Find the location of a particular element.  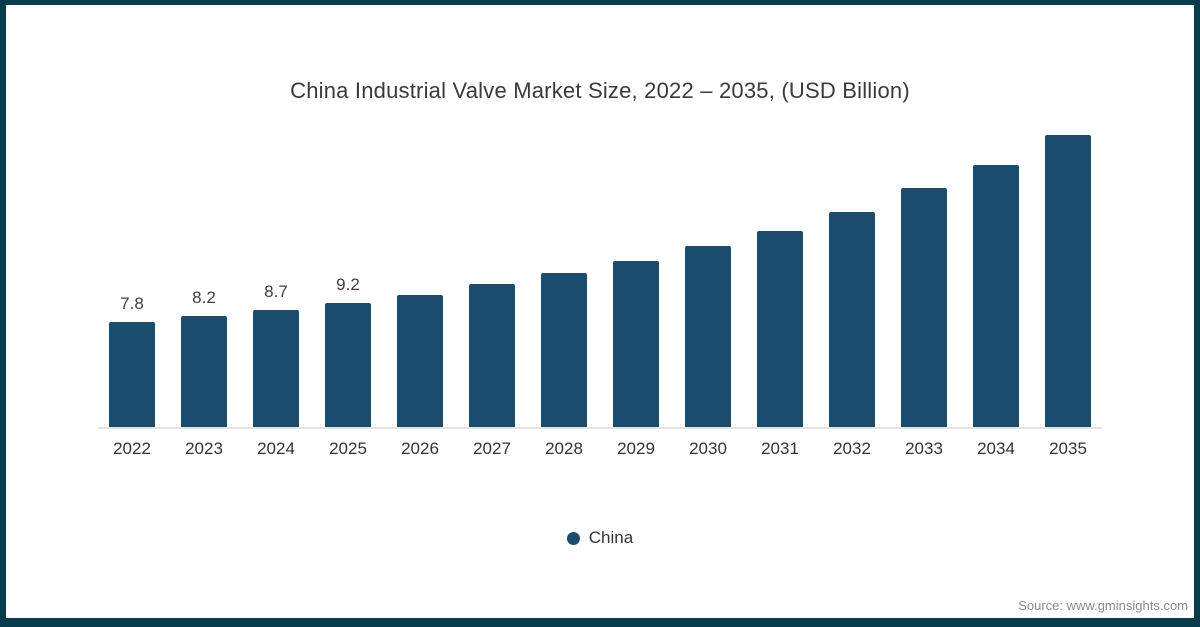

x-axis-tick-label: 2033 is located at coordinates (924, 448).